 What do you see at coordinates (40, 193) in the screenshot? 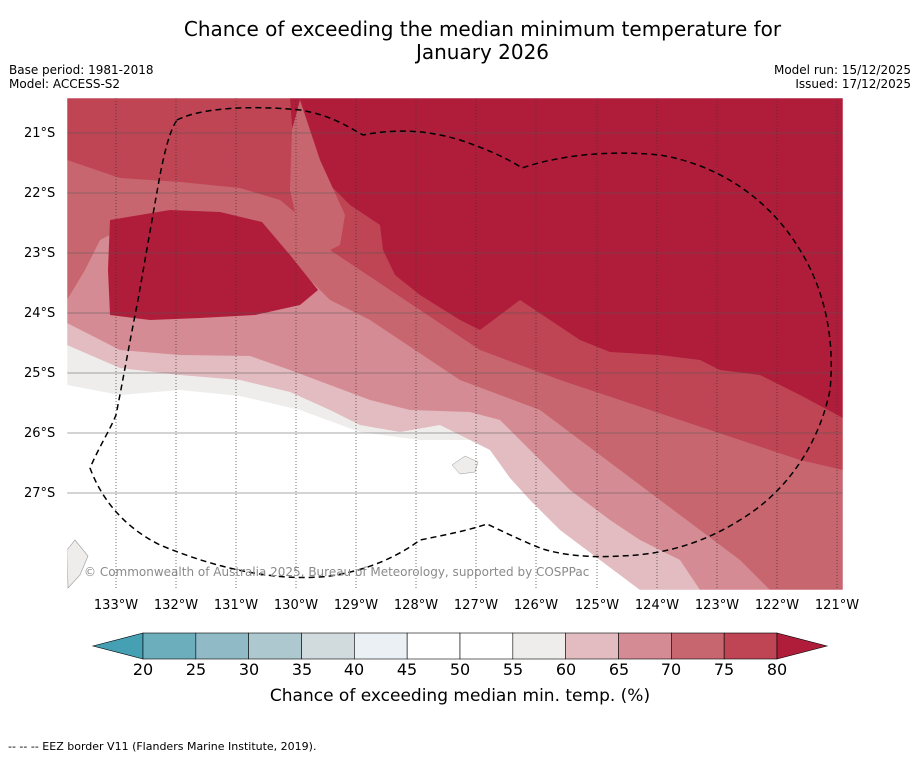
I see `lat-label: 22°S` at bounding box center [40, 193].